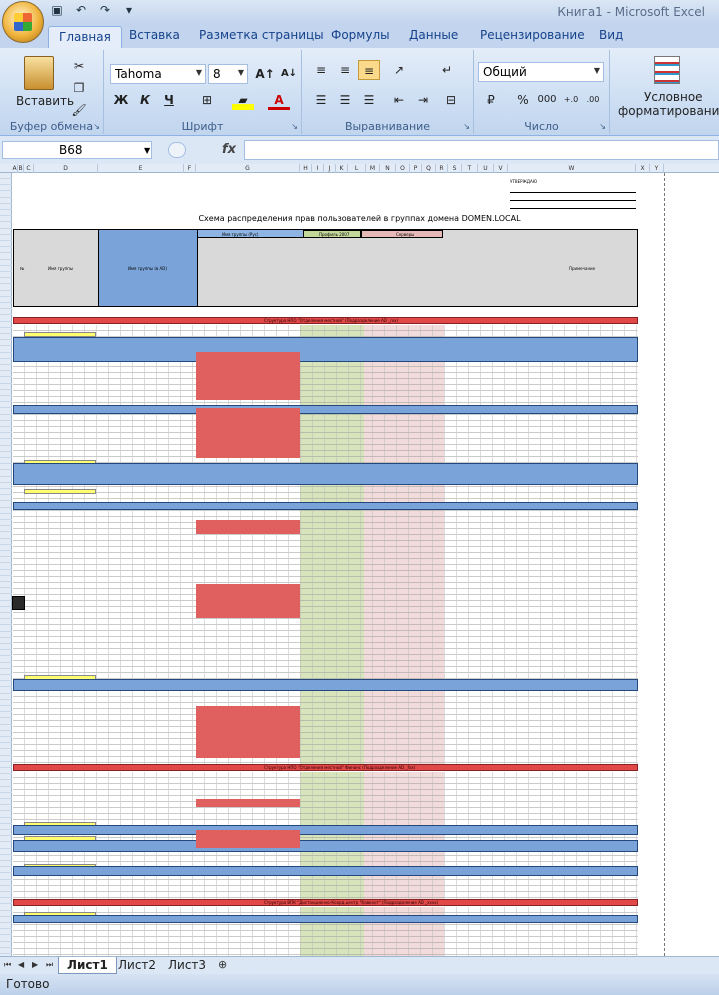 This screenshot has height=995, width=719. I want to click on font-dialog-launcher-icon: ↘, so click(294, 126).